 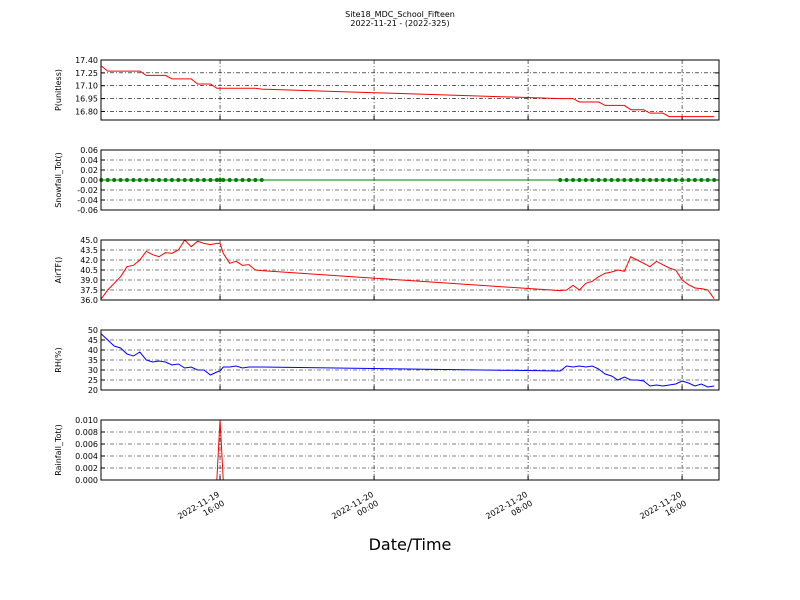 What do you see at coordinates (89, 180) in the screenshot?
I see `y-tick-label: 0.00` at bounding box center [89, 180].